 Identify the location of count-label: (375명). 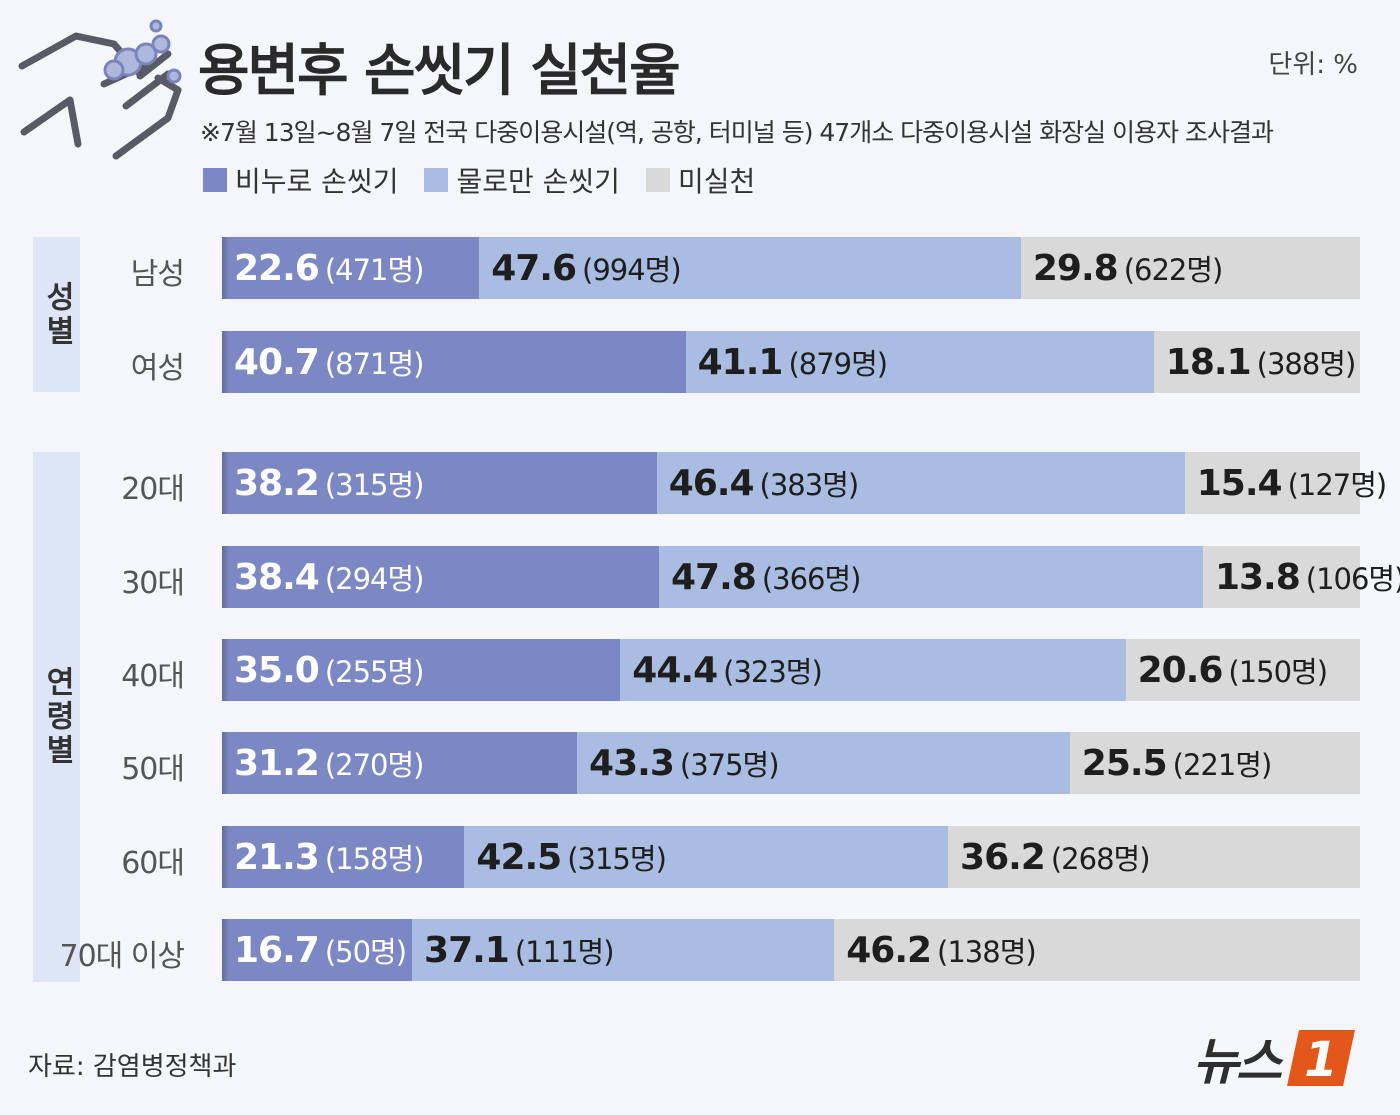
(729, 765).